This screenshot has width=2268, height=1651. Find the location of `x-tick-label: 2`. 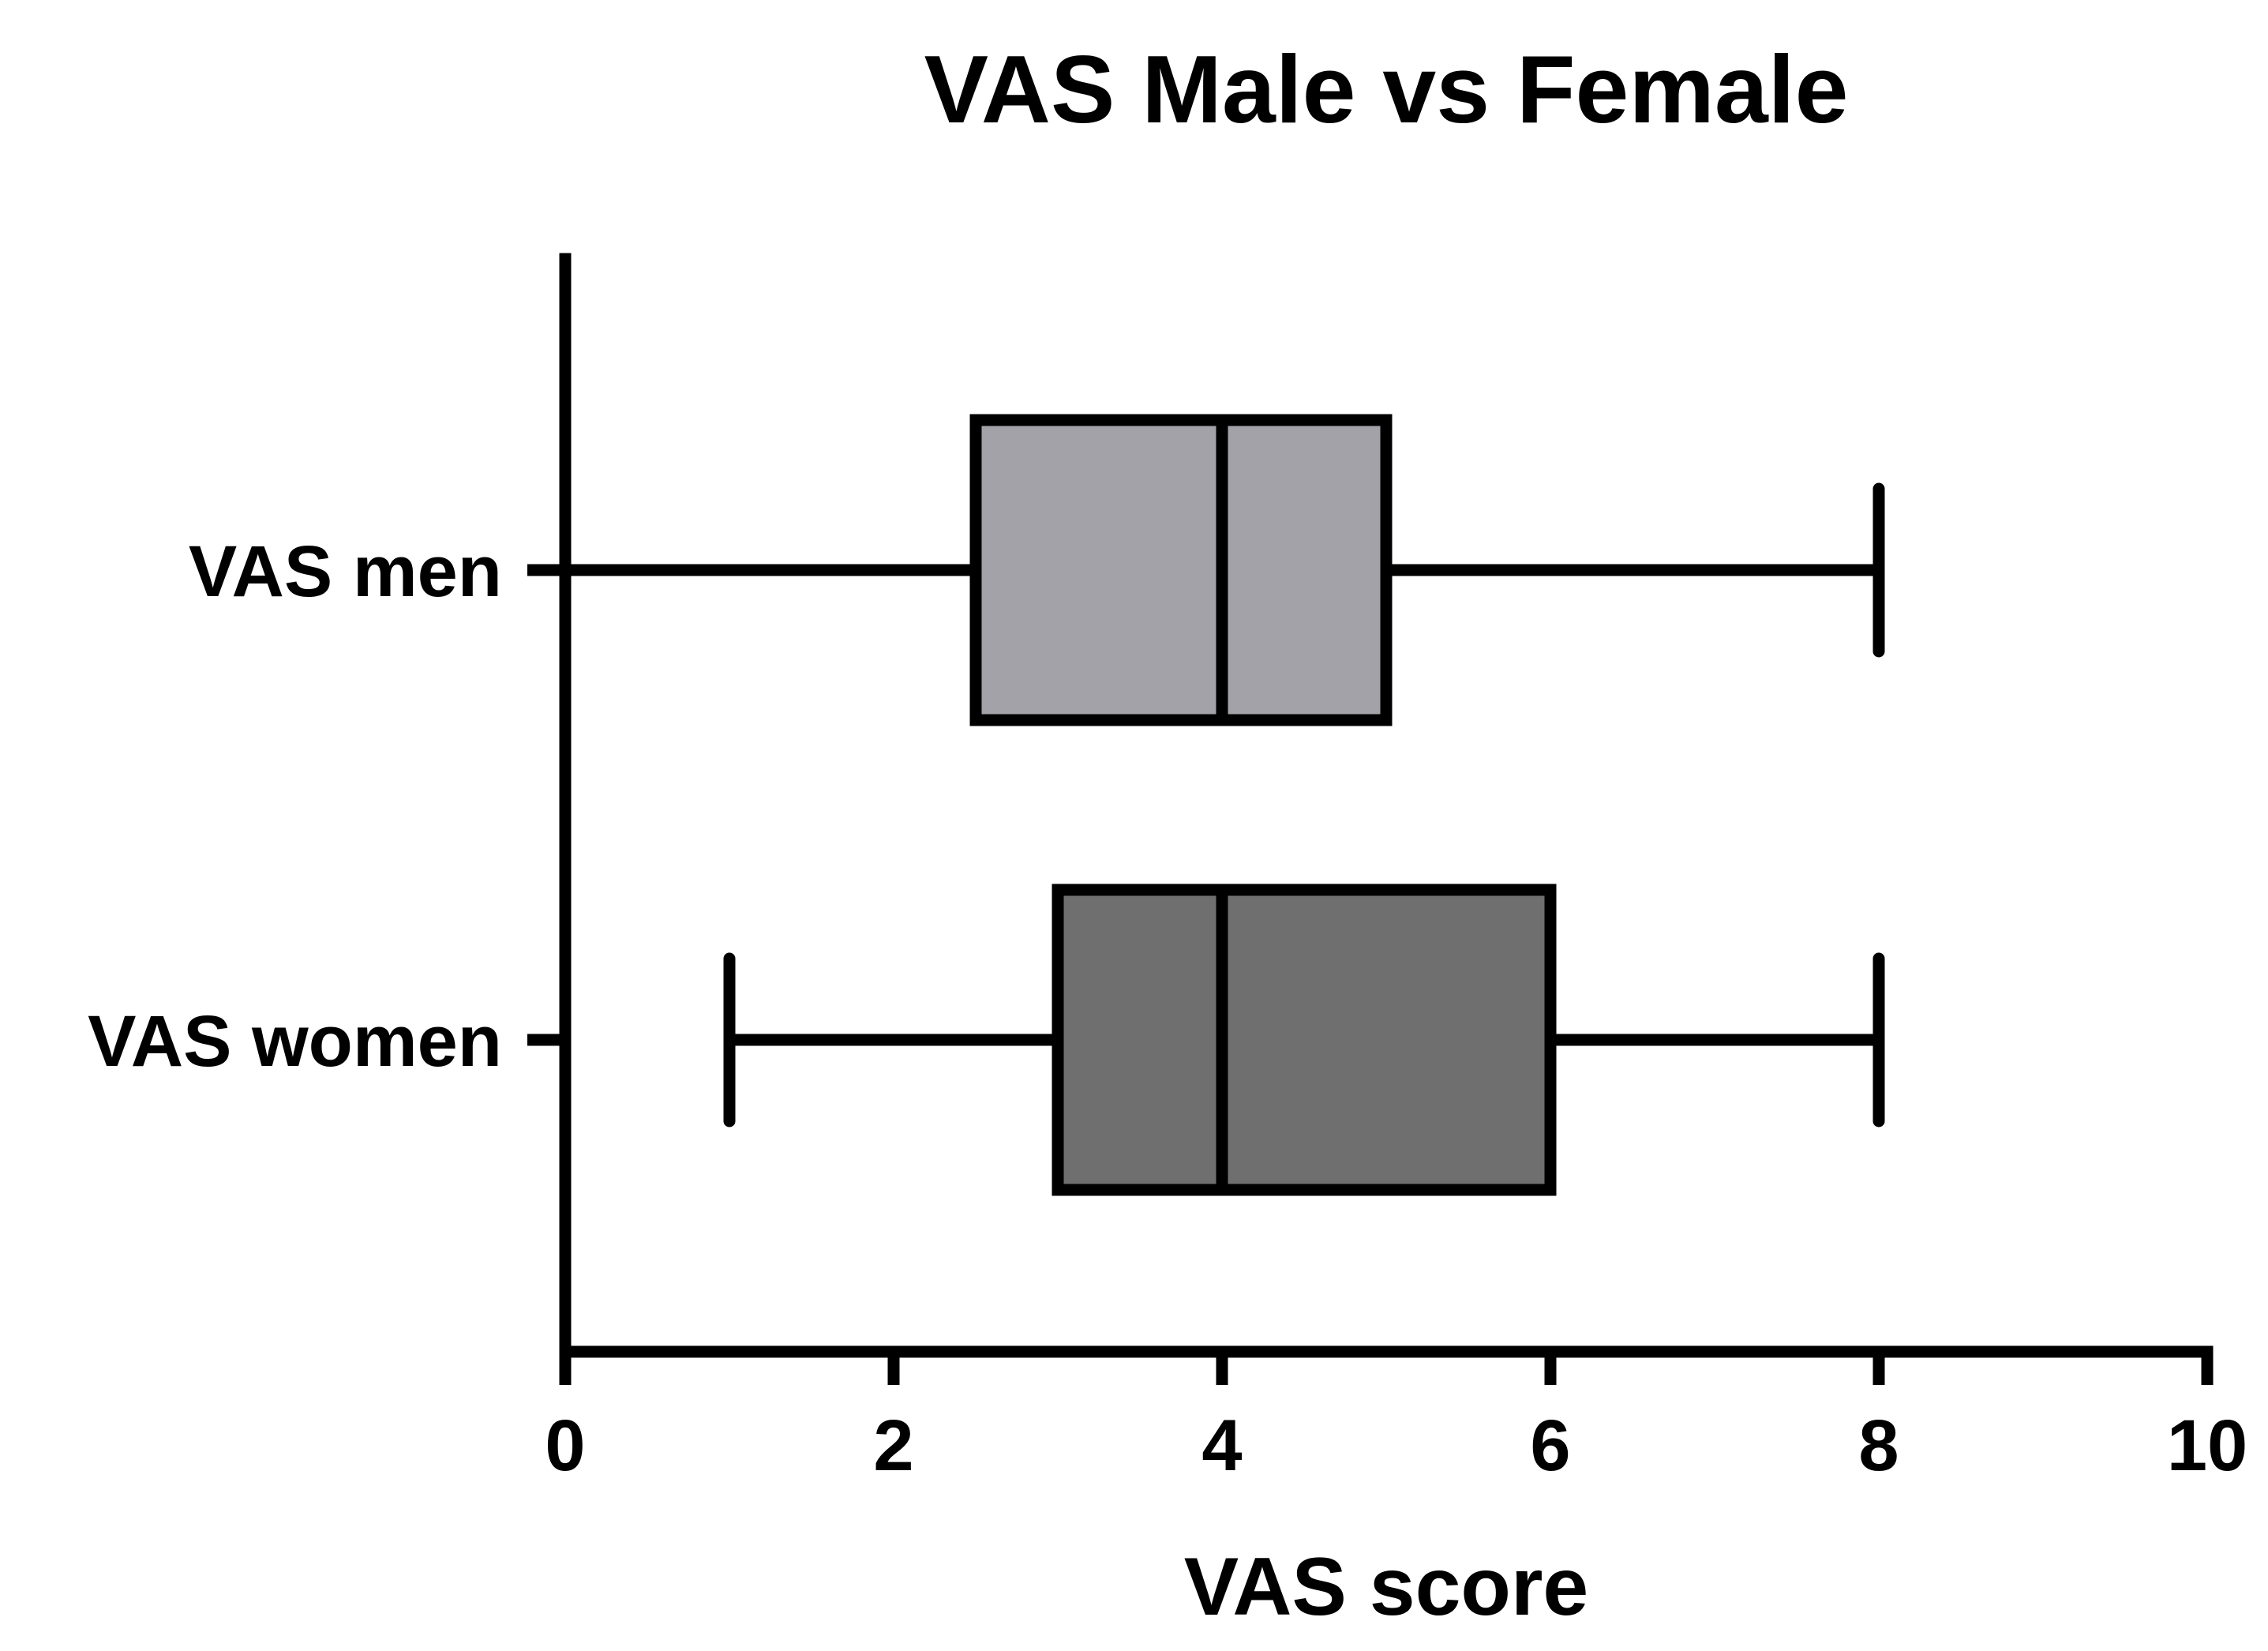

x-tick-label: 2 is located at coordinates (893, 1445).